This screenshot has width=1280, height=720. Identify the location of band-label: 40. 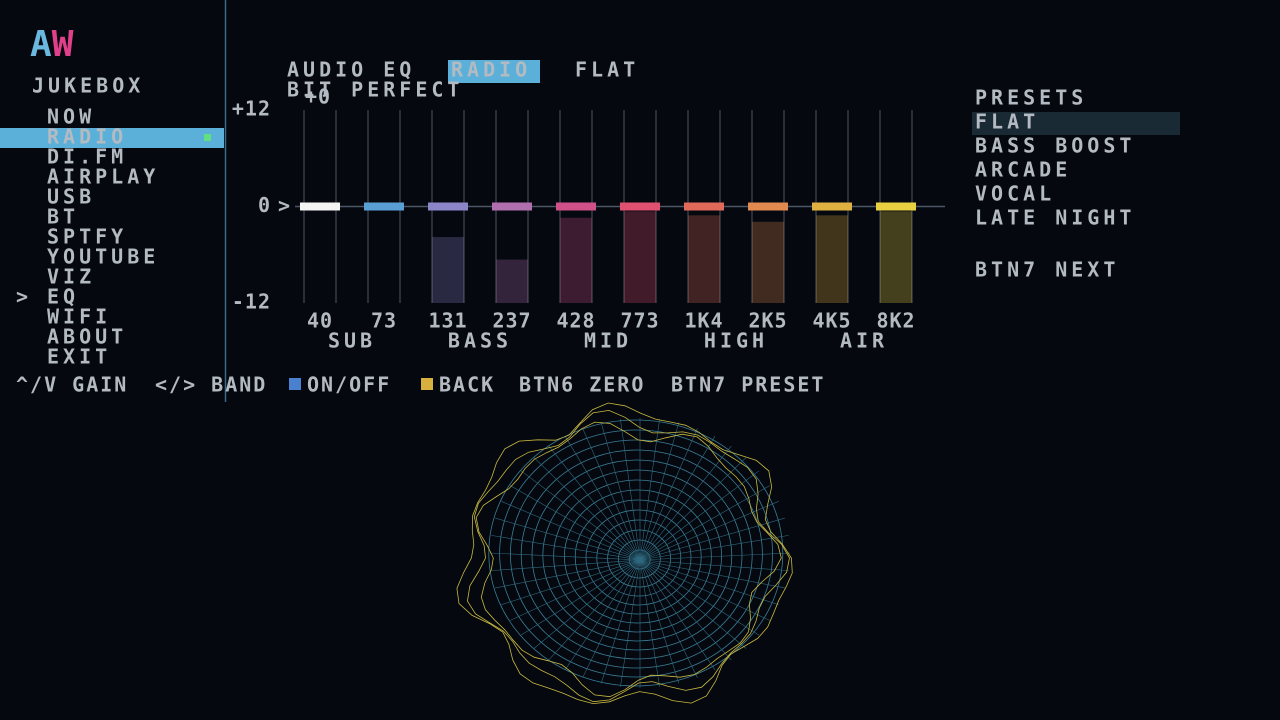
(320, 321).